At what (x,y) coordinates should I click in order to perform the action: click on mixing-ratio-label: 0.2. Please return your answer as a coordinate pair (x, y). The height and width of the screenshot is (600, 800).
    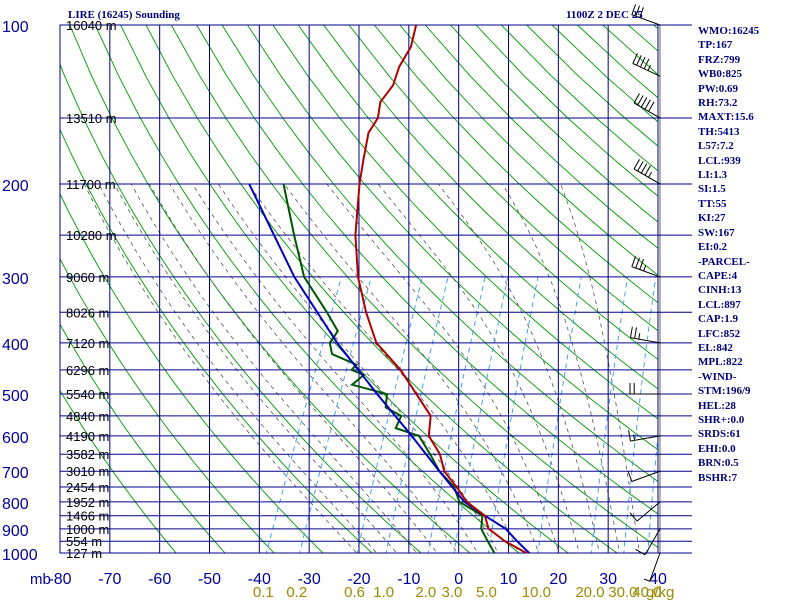
    Looking at the image, I should click on (296, 592).